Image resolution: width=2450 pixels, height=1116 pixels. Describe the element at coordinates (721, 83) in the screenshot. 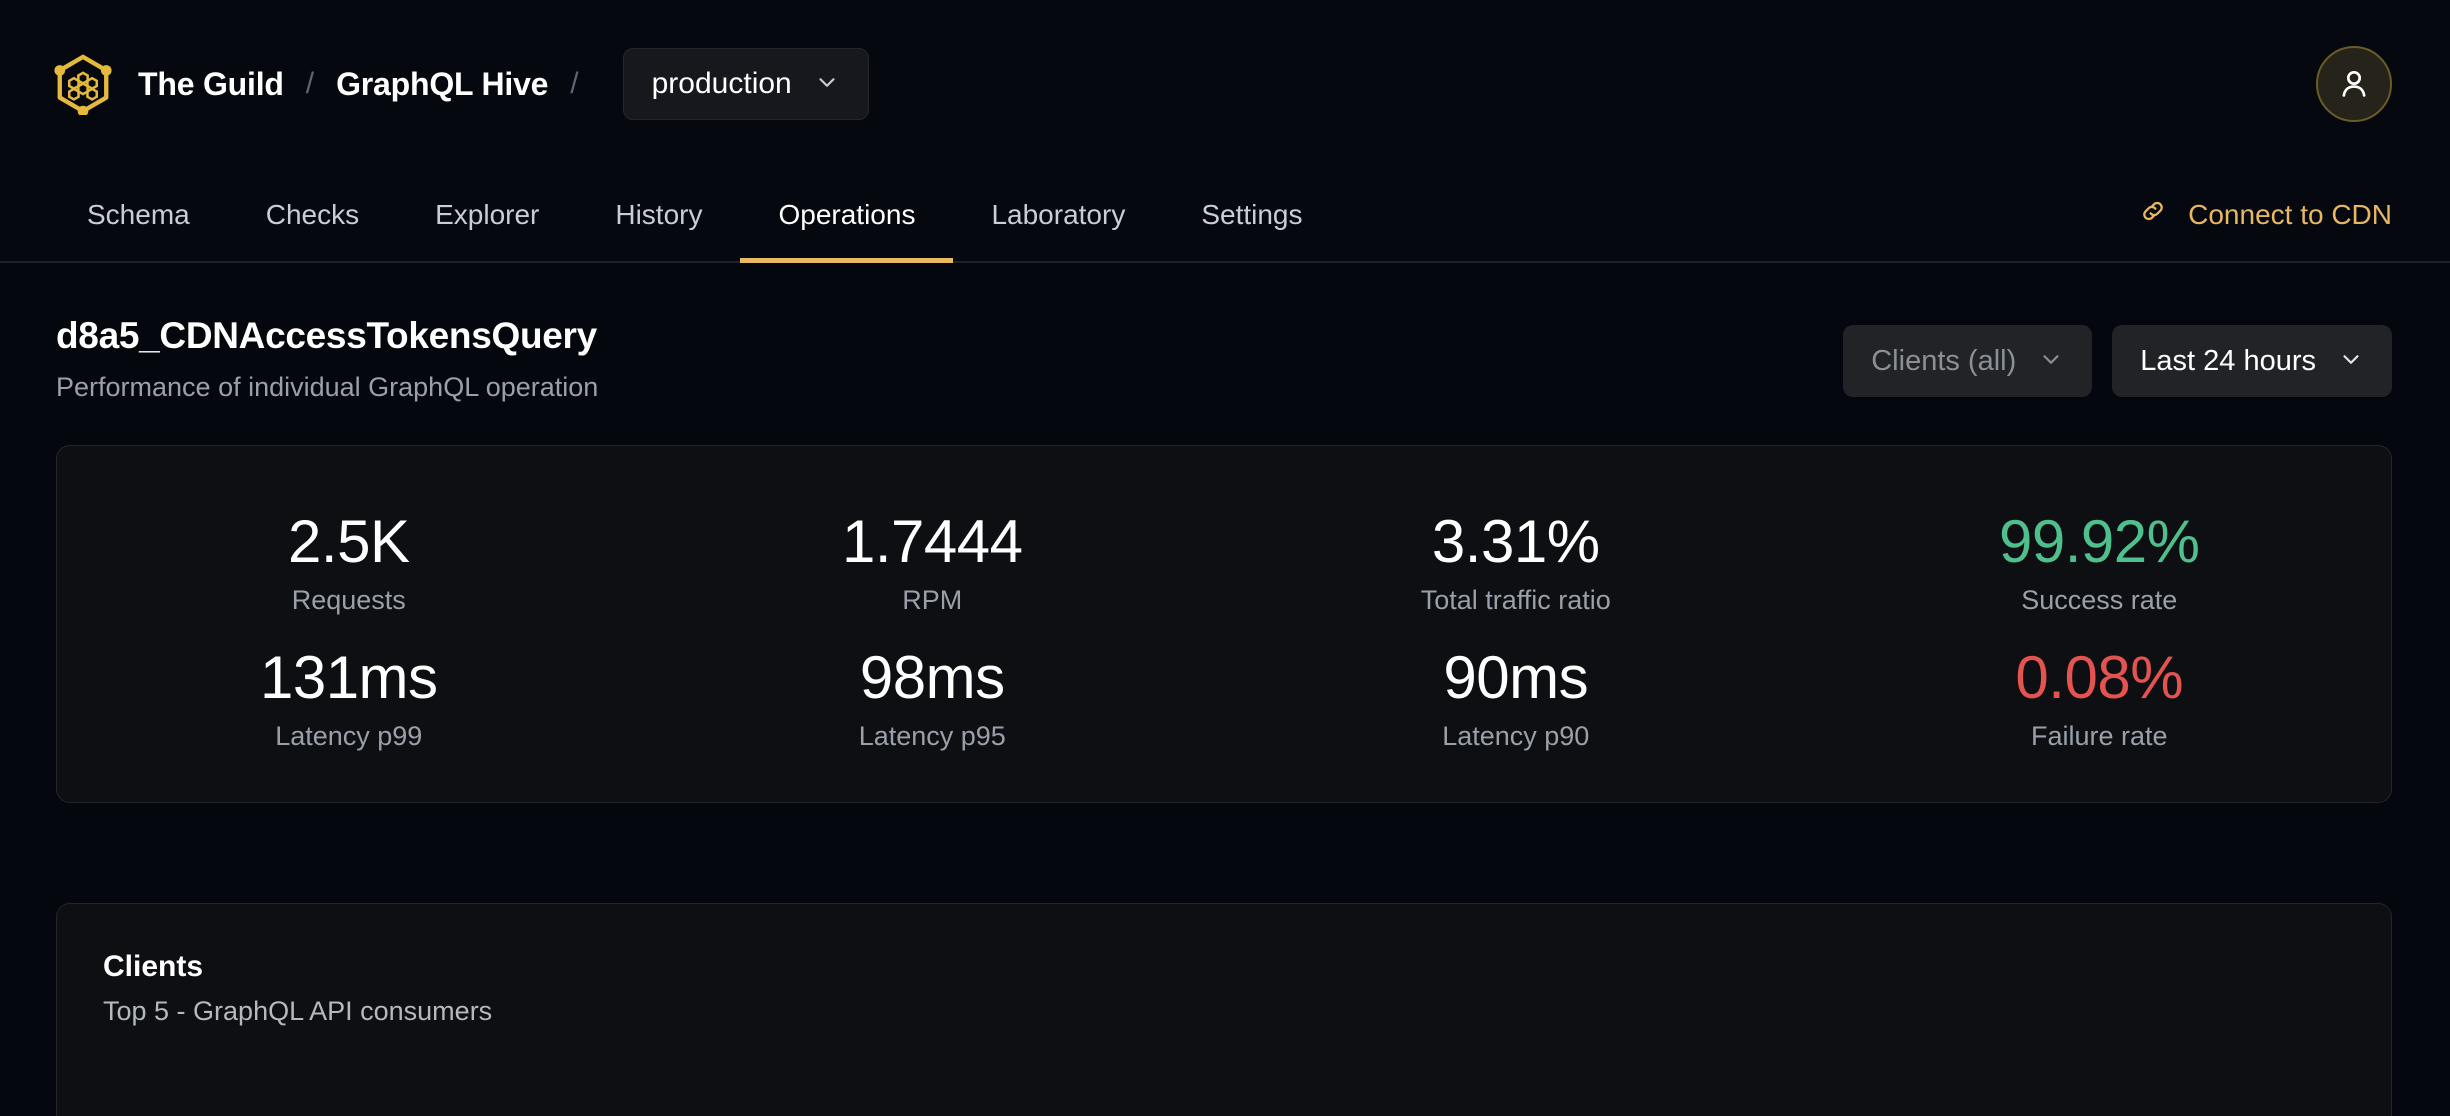

I see `environment-select-value: production` at that location.